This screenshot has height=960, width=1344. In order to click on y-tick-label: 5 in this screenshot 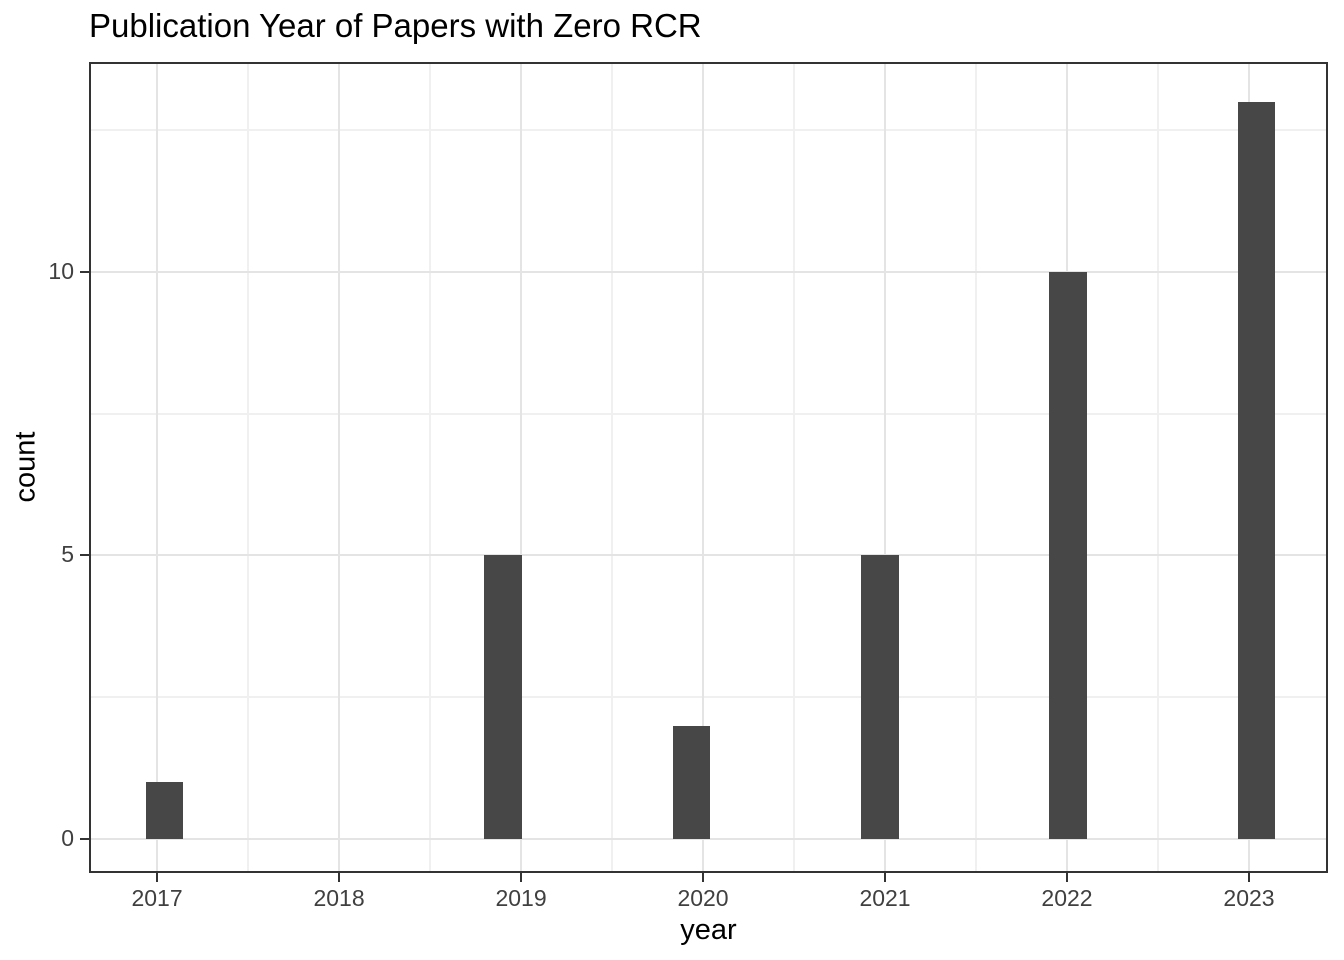, I will do `click(67, 554)`.